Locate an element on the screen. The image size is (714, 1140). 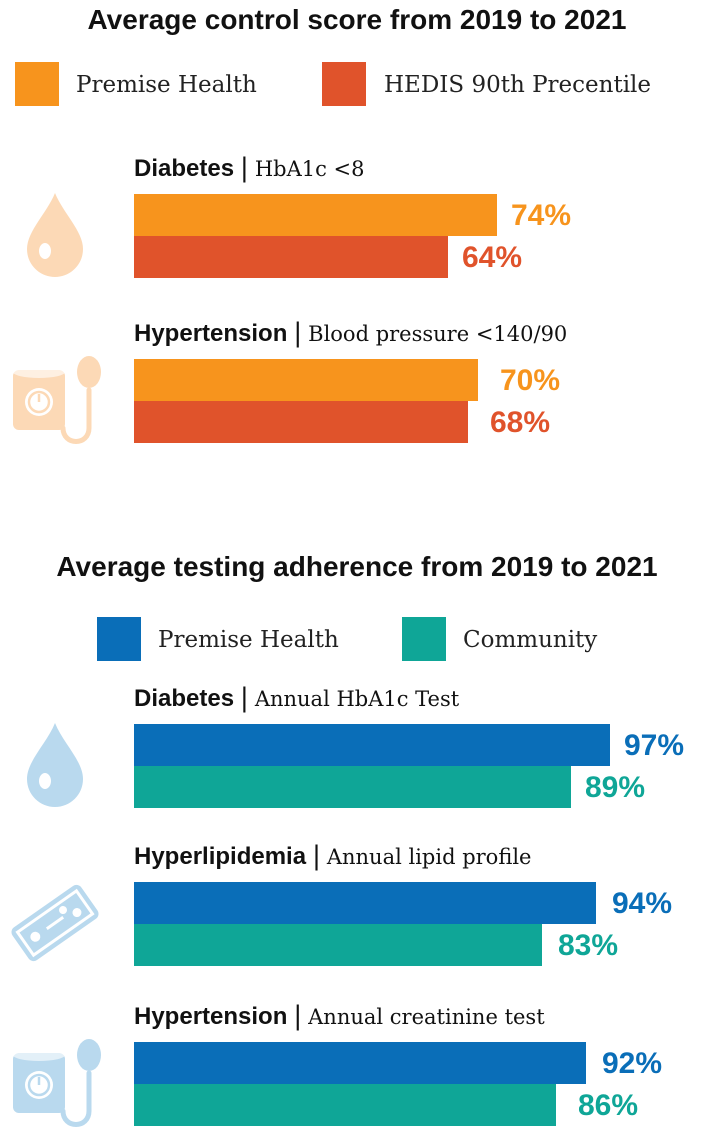
group-metric: Blood pressure <140/90 is located at coordinates (438, 334).